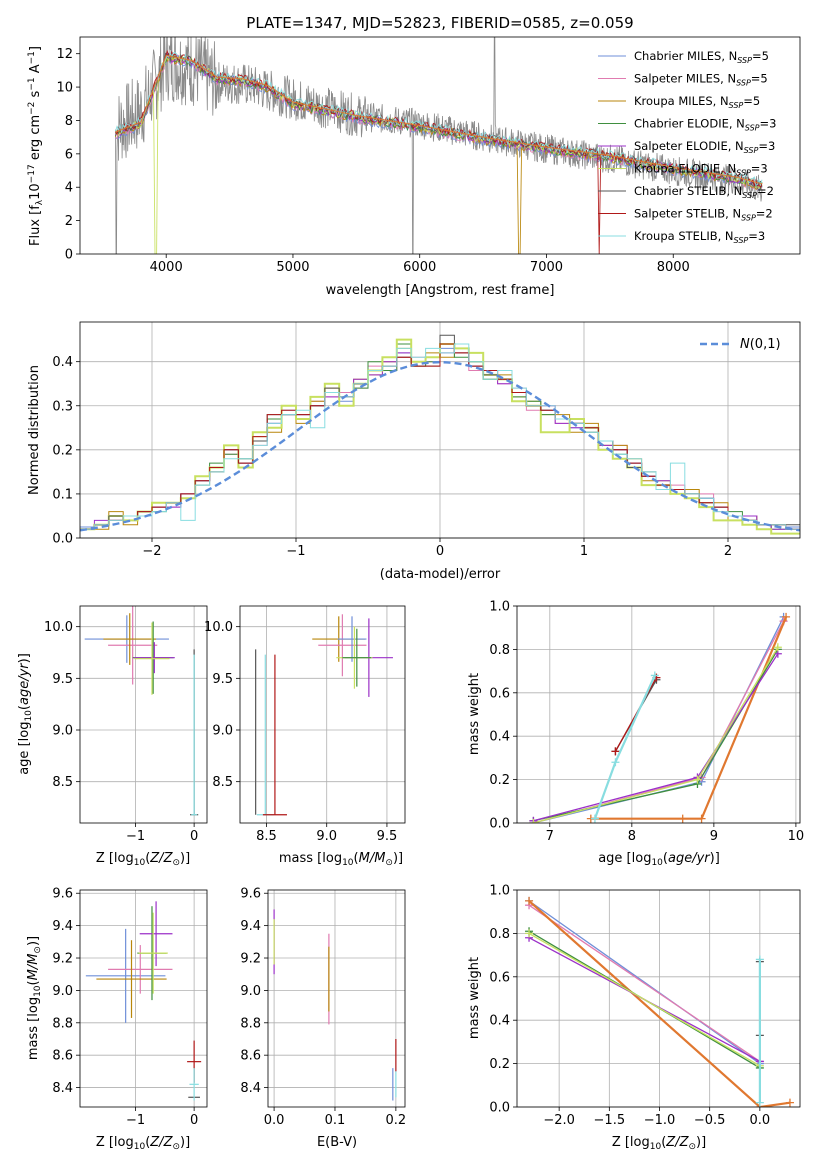 This screenshot has height=1170, width=819. I want to click on y-tick-label: 4, so click(69, 188).